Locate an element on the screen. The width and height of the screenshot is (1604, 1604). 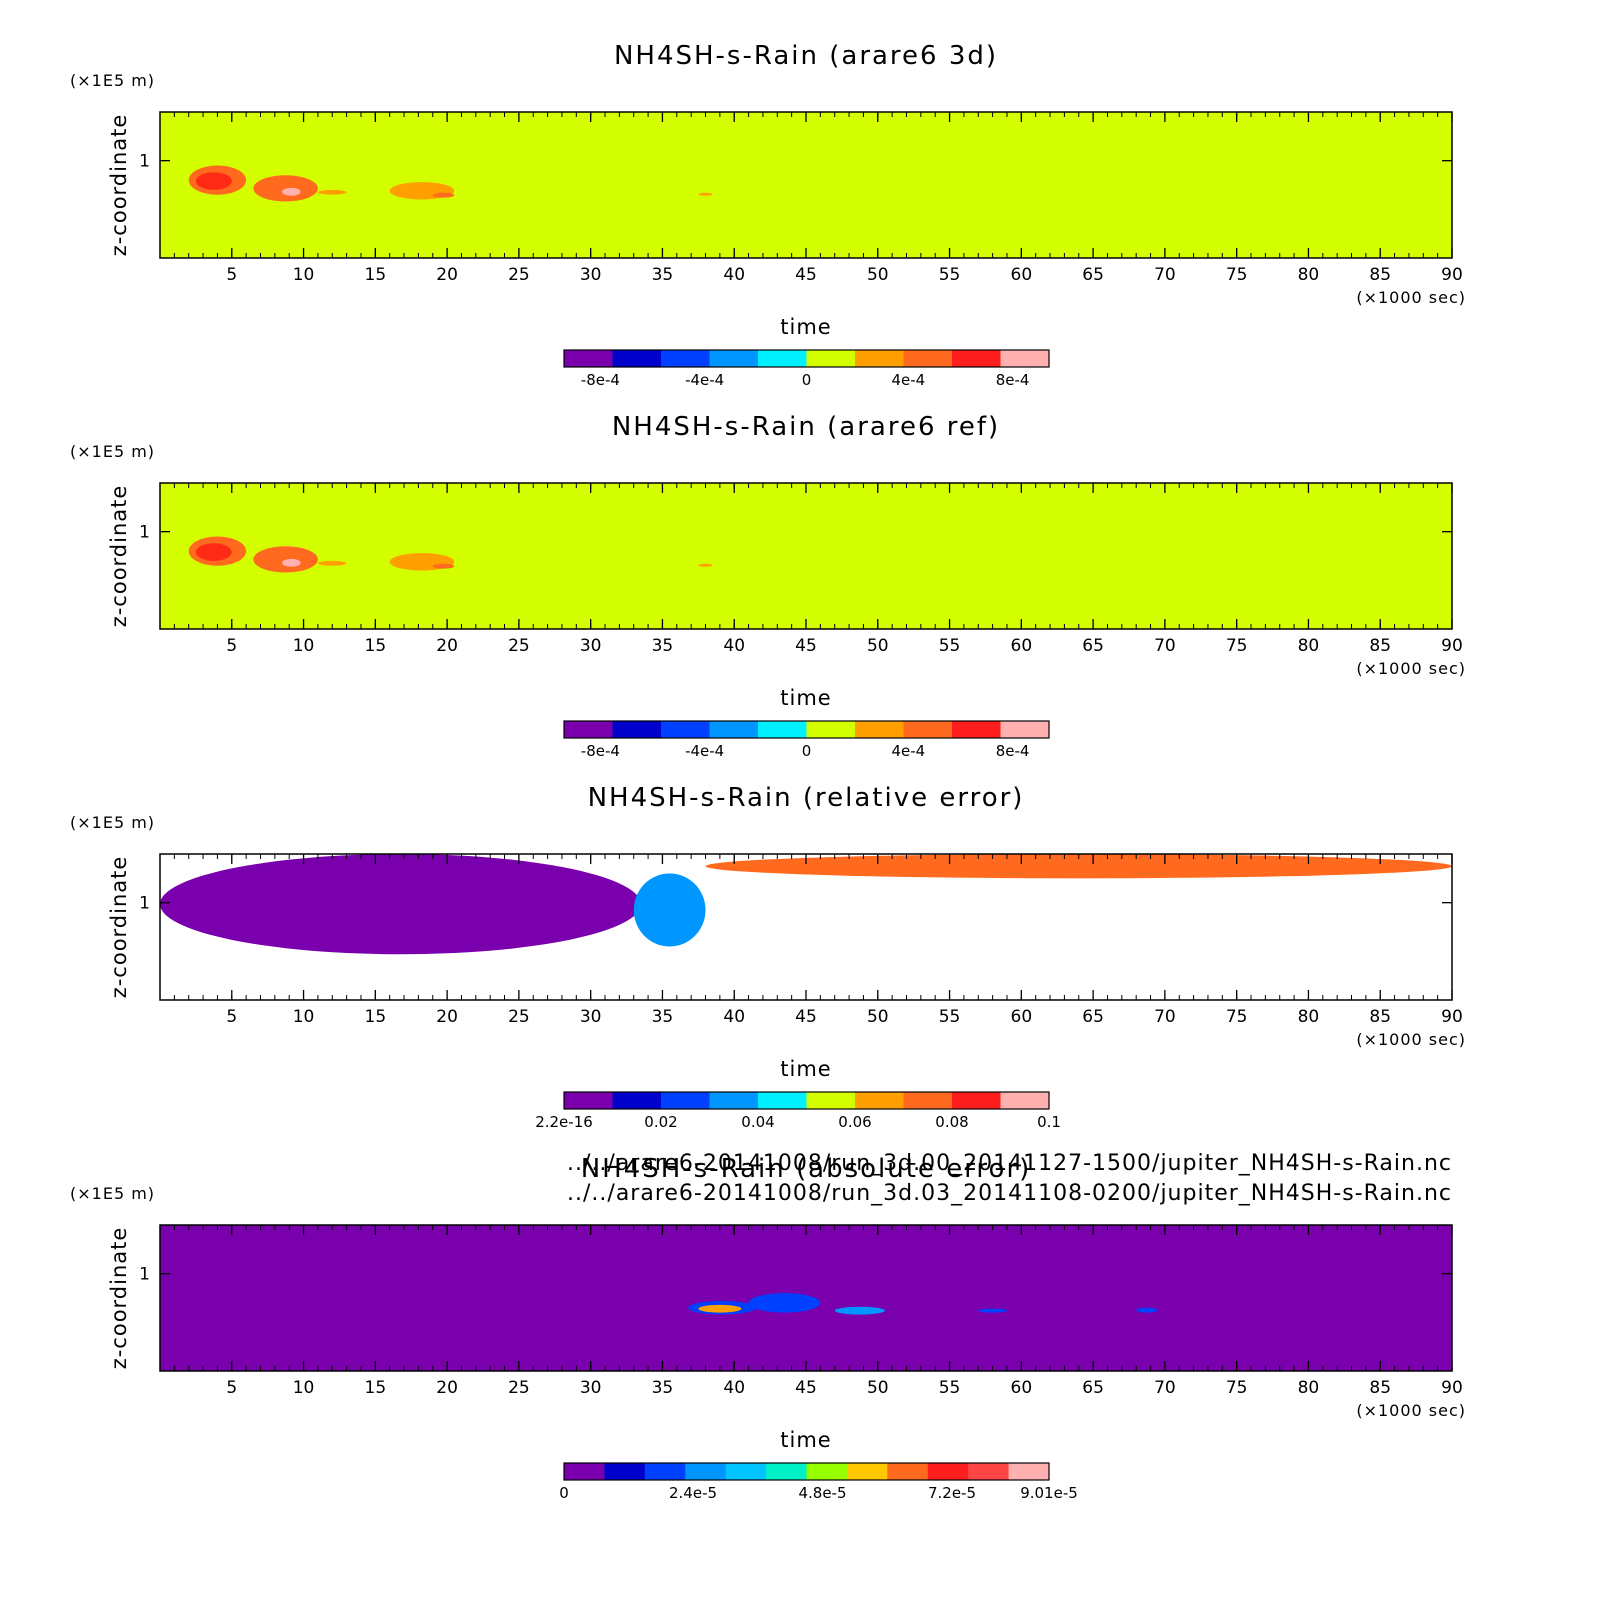
colorbar-tick-label: 0.04 is located at coordinates (757, 1122).